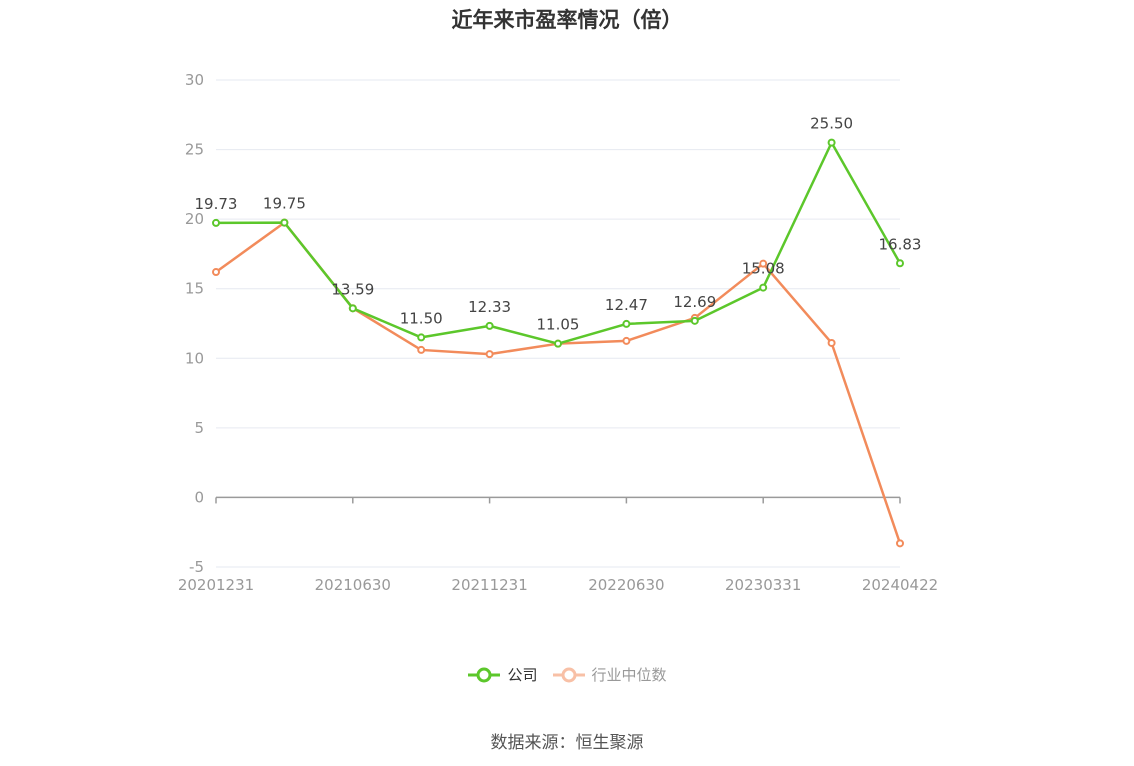 Image resolution: width=1134 pixels, height=766 pixels. Describe the element at coordinates (421, 318) in the screenshot. I see `data-label: 11.50` at that location.